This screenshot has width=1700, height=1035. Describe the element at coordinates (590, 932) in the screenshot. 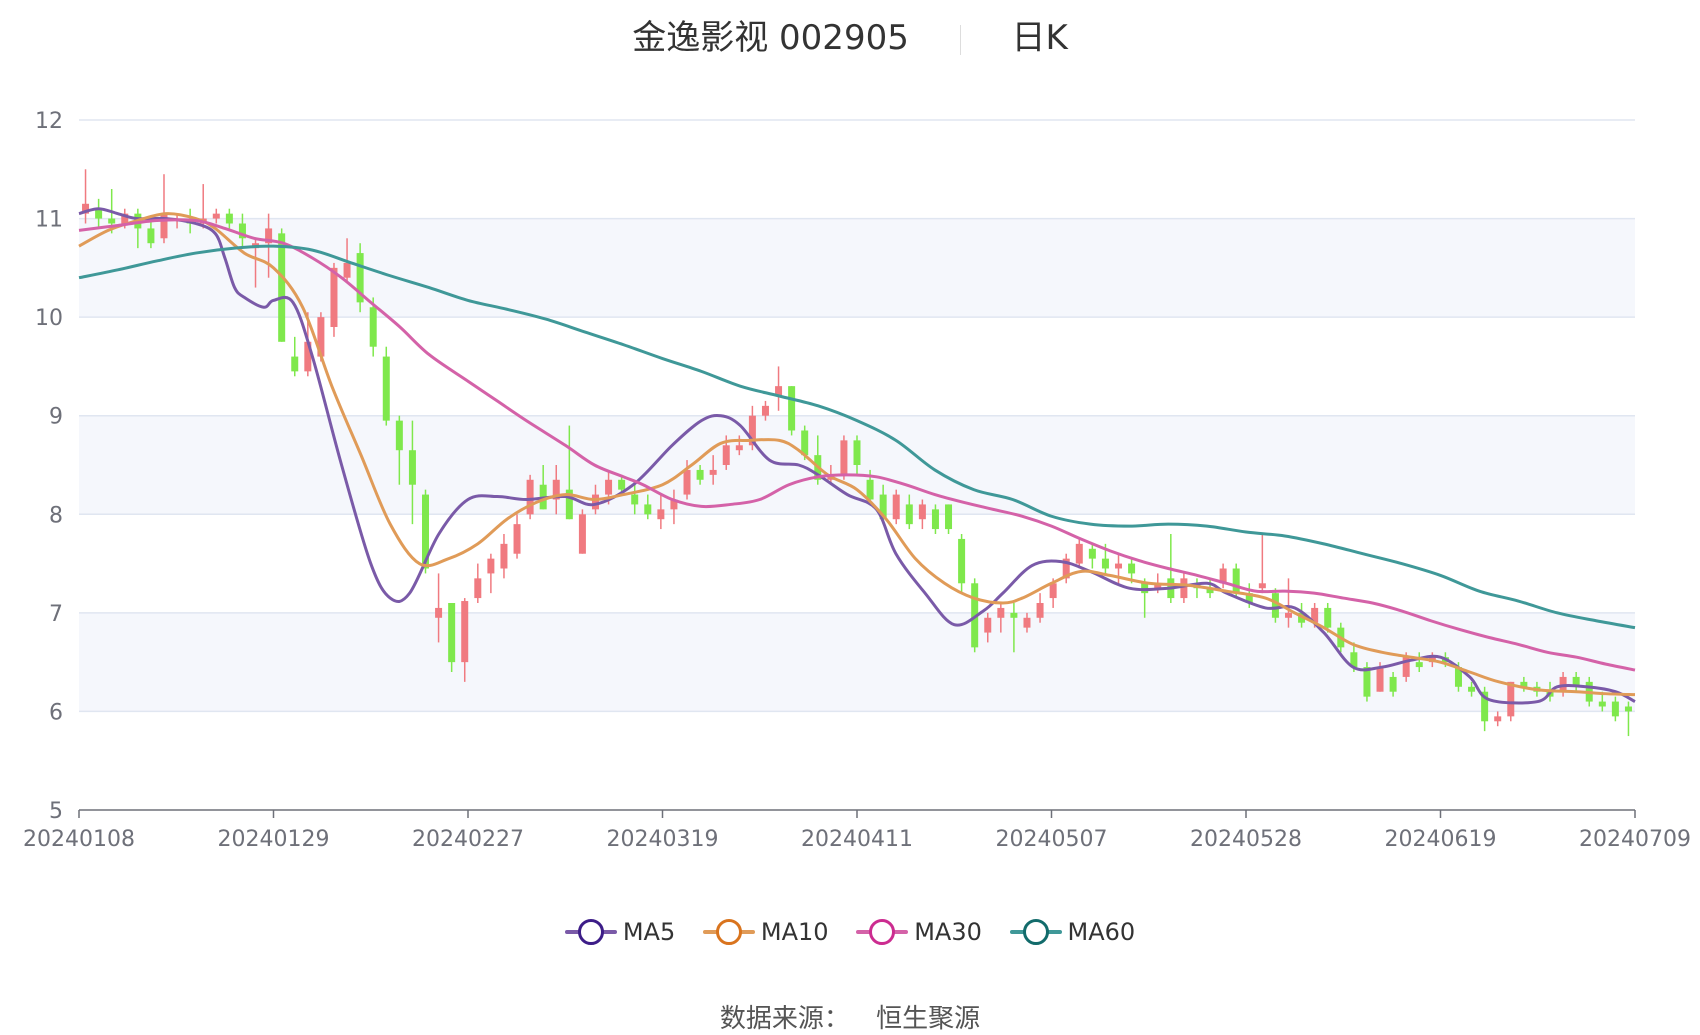

I see `legend-marker-ma5` at that location.